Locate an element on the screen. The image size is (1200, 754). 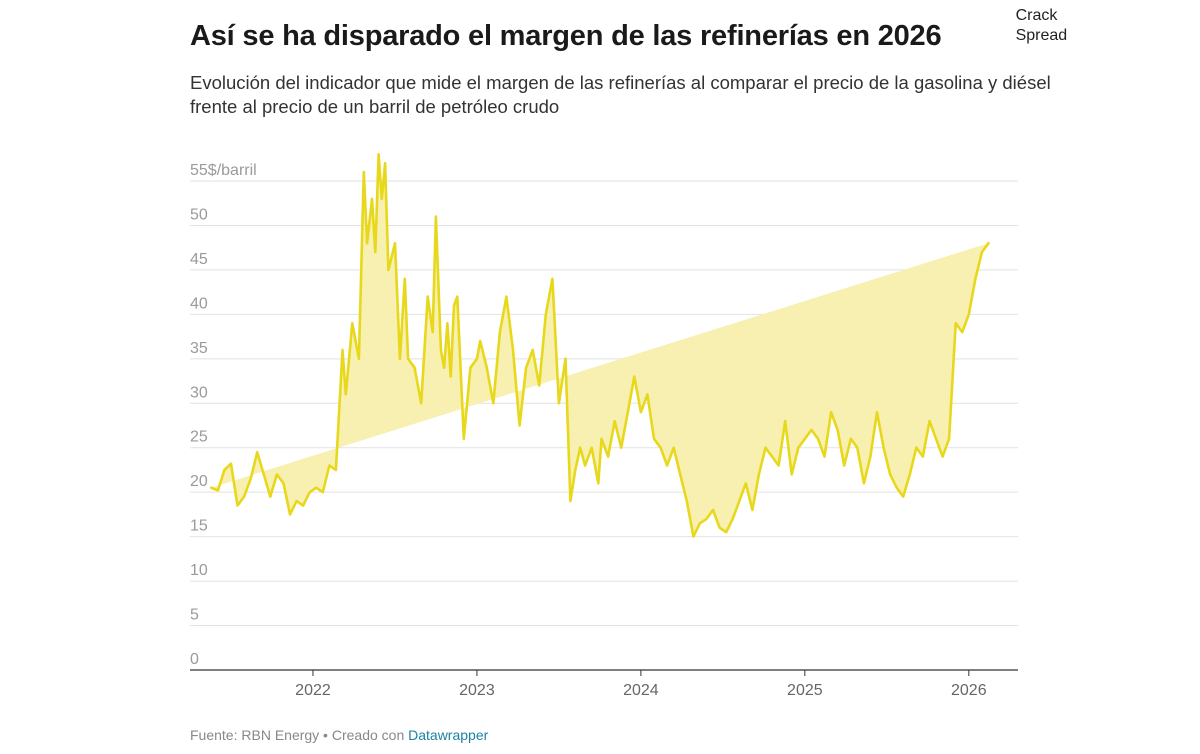
y-tick-label: 45 is located at coordinates (199, 259).